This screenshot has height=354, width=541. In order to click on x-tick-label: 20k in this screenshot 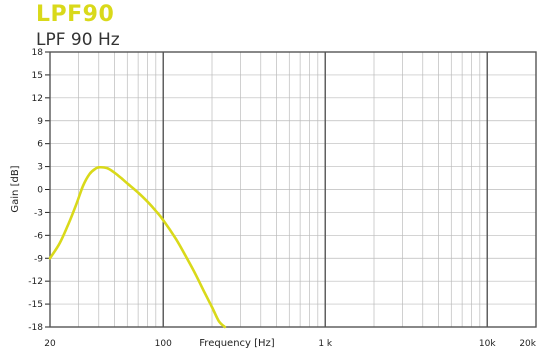, I will do `click(527, 344)`.